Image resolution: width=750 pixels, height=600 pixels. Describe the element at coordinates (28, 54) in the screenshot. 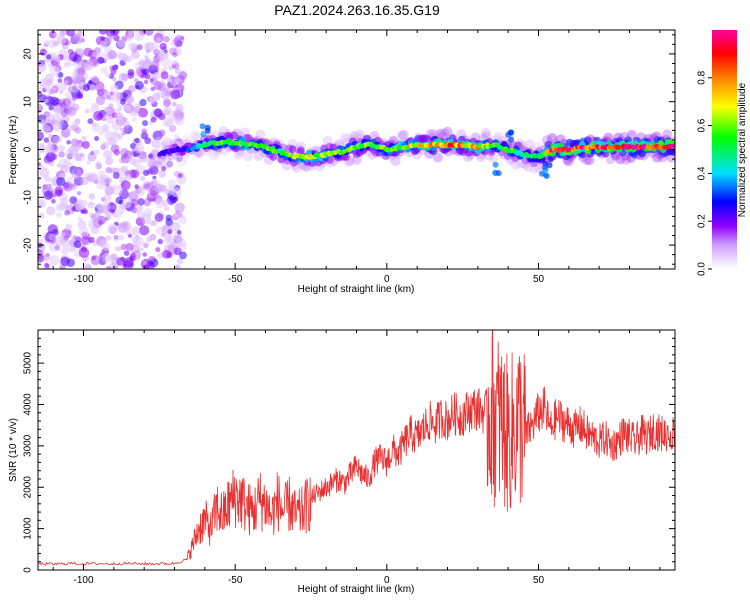

I see `y-tick-label: 20` at that location.